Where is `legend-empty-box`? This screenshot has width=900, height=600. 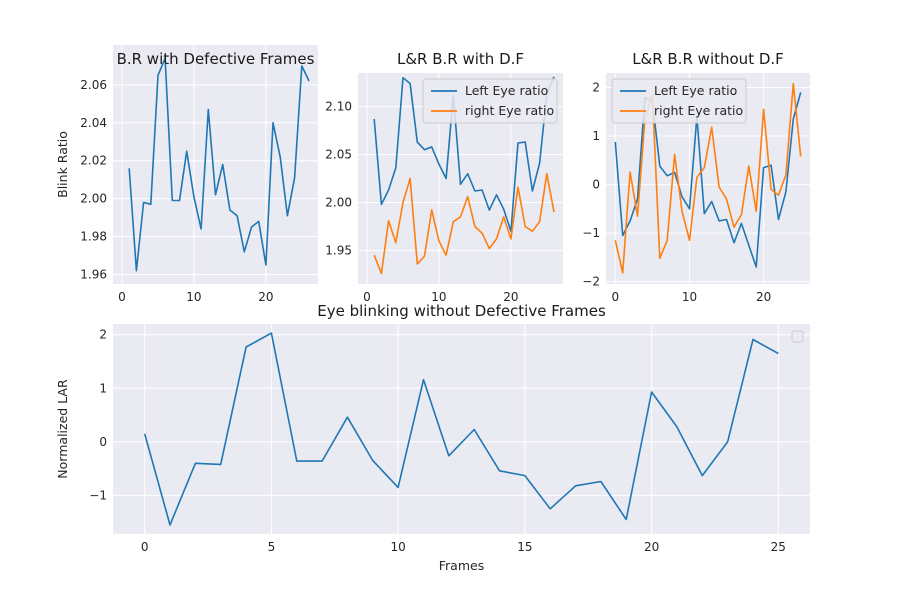
legend-empty-box is located at coordinates (797, 336).